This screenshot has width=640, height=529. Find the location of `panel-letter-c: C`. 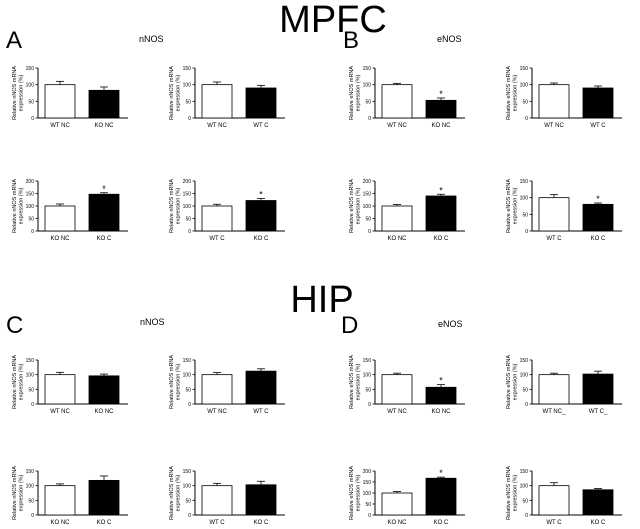

panel-letter-c: C is located at coordinates (14, 325).